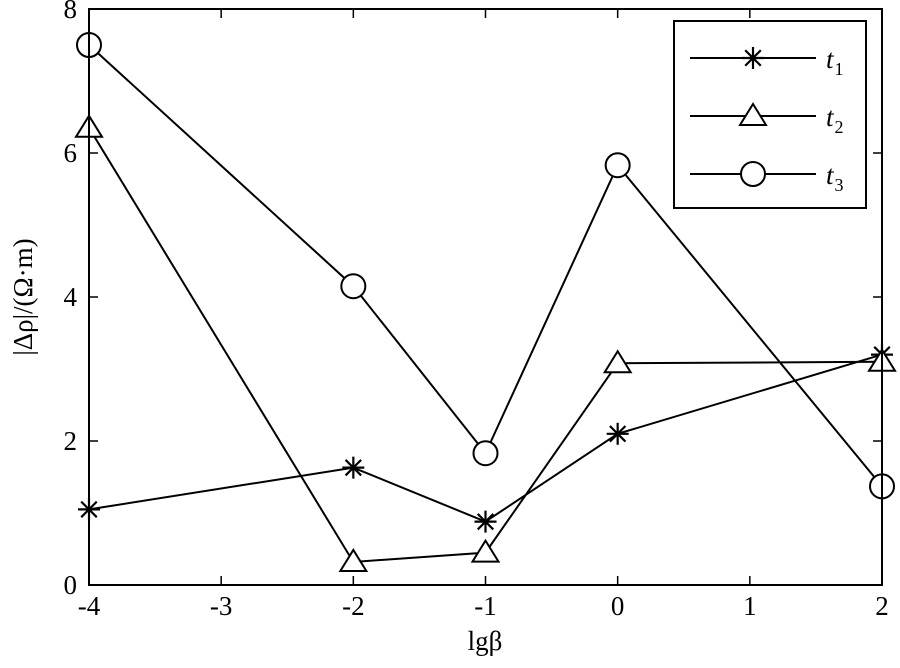 This screenshot has width=900, height=668. What do you see at coordinates (839, 127) in the screenshot?
I see `legend-label-sub-t2: 2` at bounding box center [839, 127].